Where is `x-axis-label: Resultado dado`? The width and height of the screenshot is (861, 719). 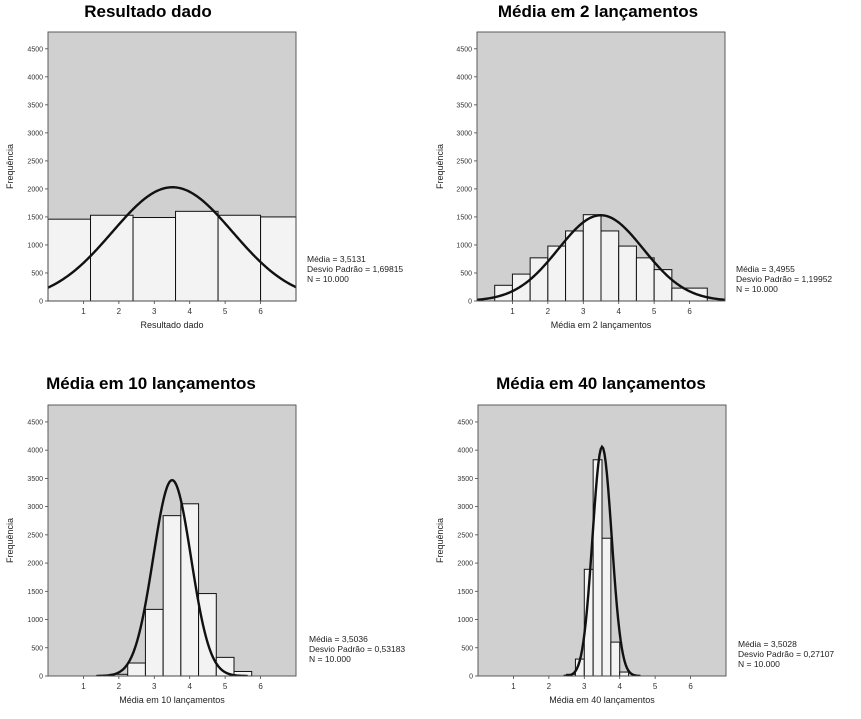 x-axis-label: Resultado dado is located at coordinates (171, 325).